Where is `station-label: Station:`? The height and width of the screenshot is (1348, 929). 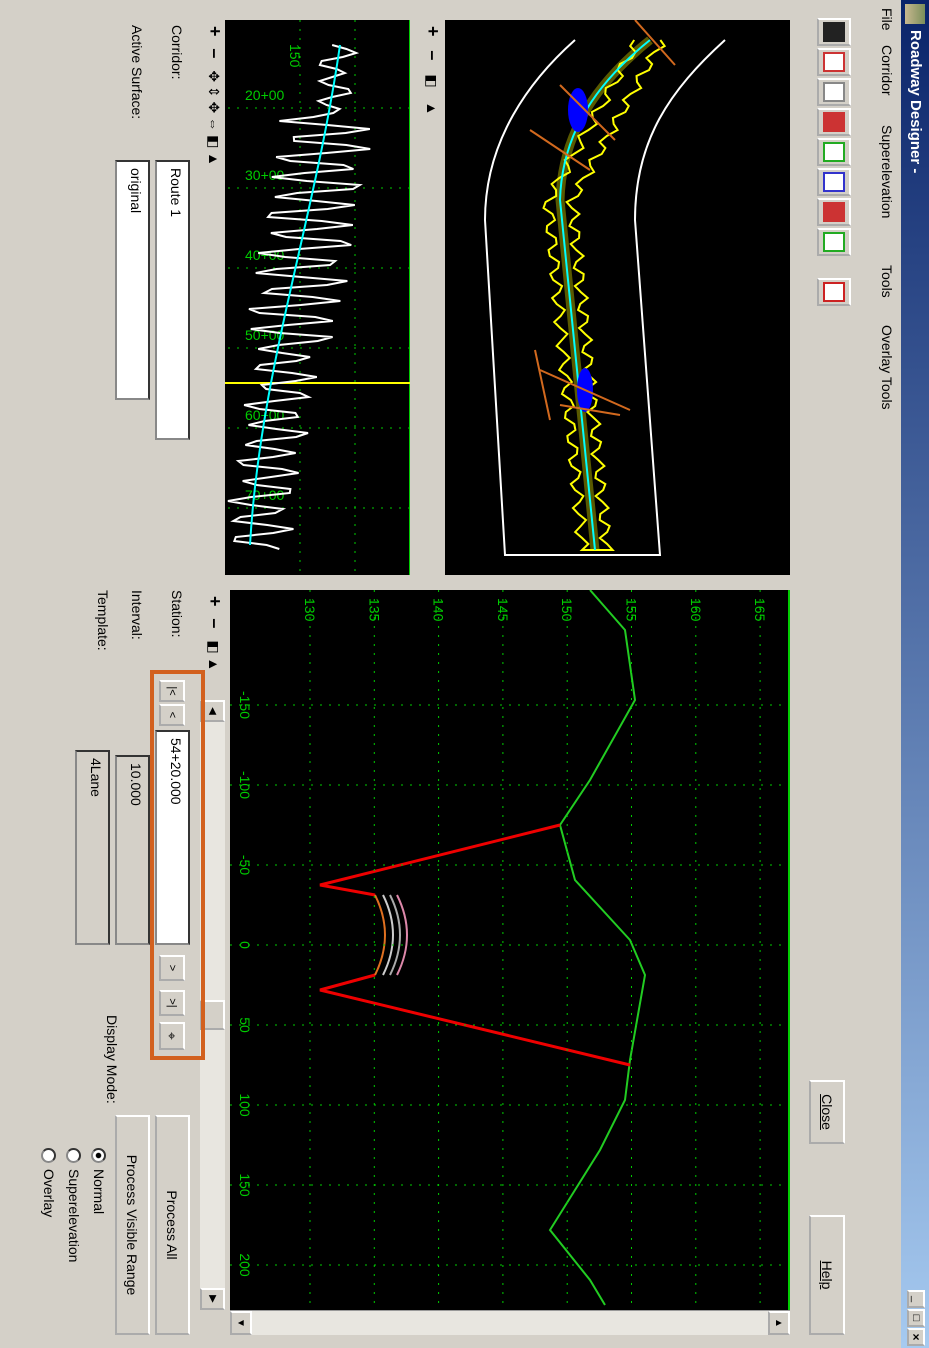
station-label: Station: is located at coordinates (177, 614).